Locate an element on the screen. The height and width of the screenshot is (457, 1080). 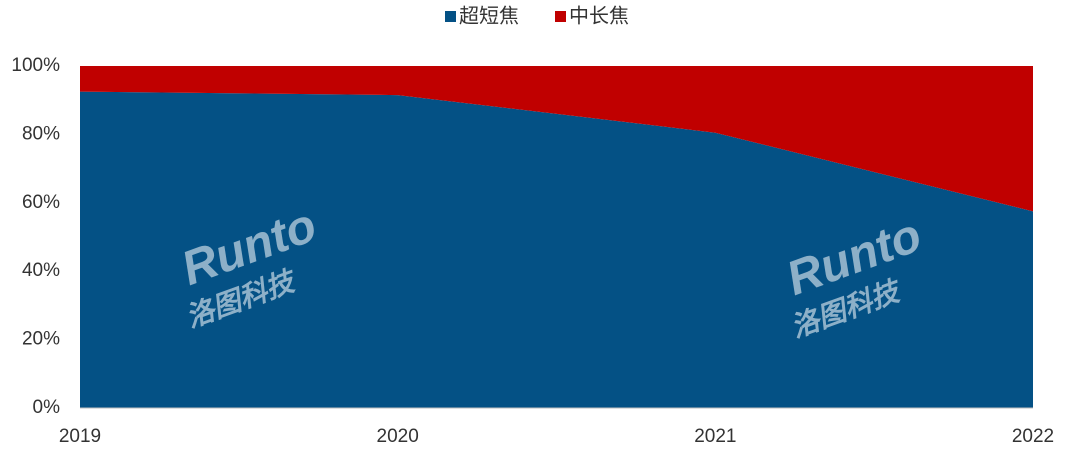
y-tick-label: 60% is located at coordinates (41, 202).